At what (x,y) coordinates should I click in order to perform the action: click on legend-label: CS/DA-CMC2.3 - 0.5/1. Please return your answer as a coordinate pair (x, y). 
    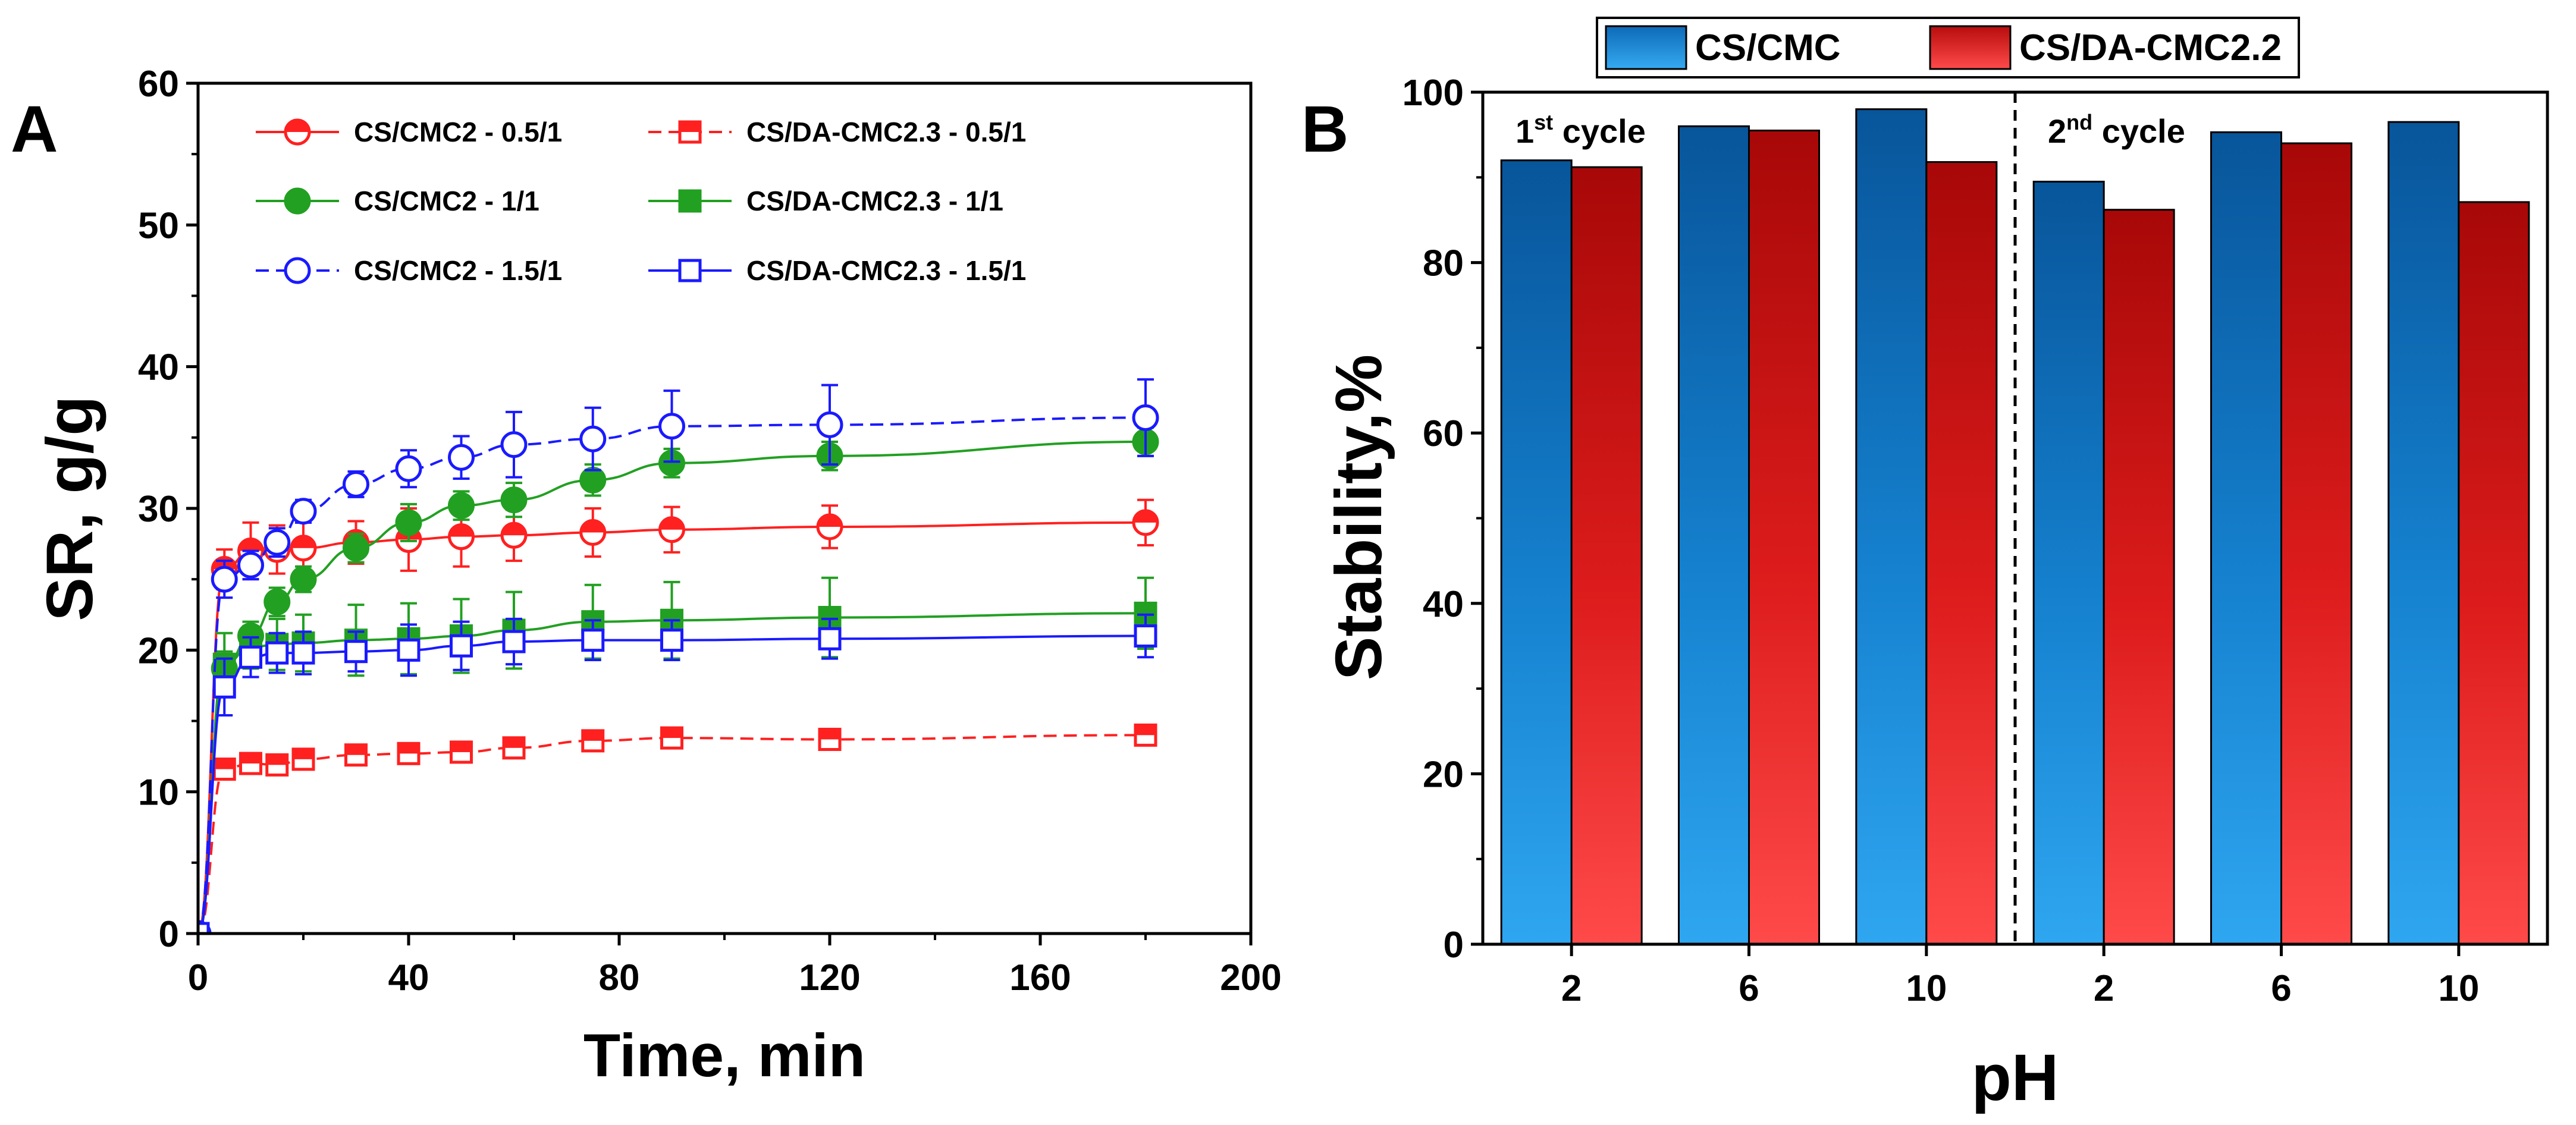
    Looking at the image, I should click on (886, 132).